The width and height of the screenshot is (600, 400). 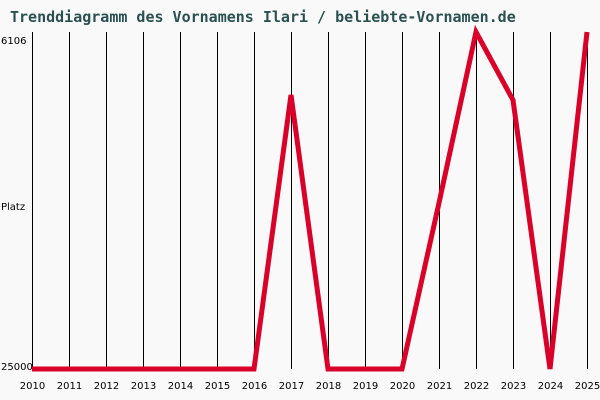 What do you see at coordinates (106, 386) in the screenshot?
I see `x-tick-2012: 2012` at bounding box center [106, 386].